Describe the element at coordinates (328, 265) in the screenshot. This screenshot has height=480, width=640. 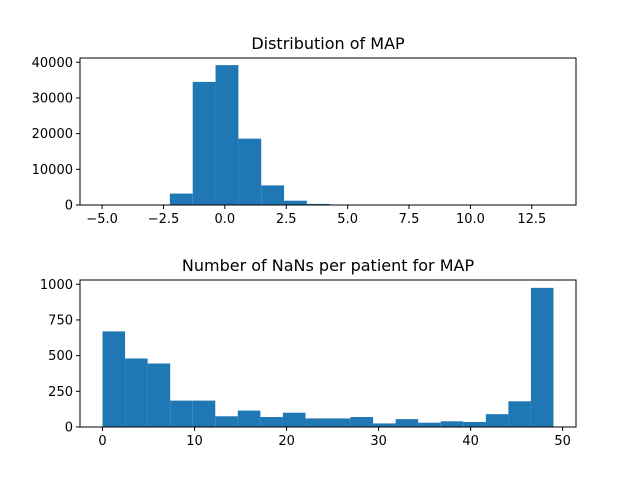
I see `chart-title: Number of NaNs per patient for MAP` at that location.